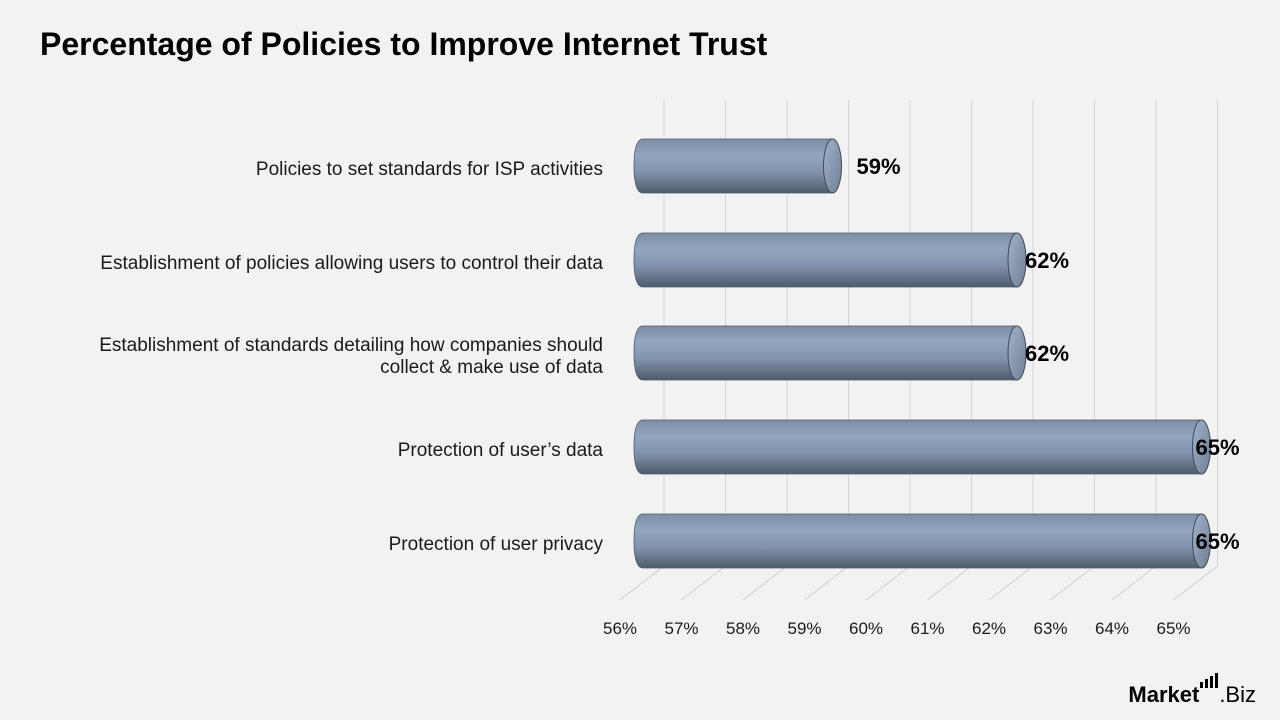  I want to click on brand-bars-icon, so click(1209, 680).